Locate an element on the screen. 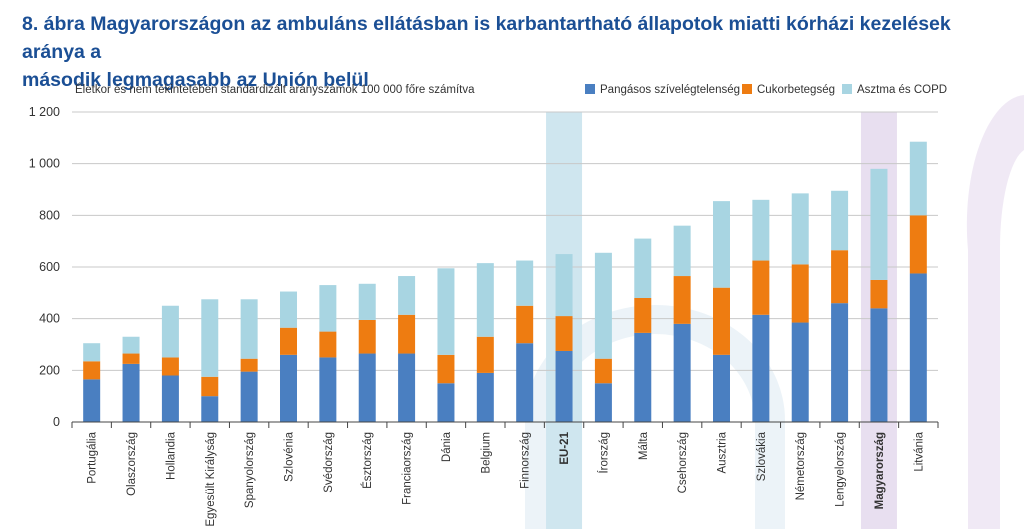 This screenshot has height=529, width=1024. y-tick-label-1000: 1 000 is located at coordinates (44, 164).